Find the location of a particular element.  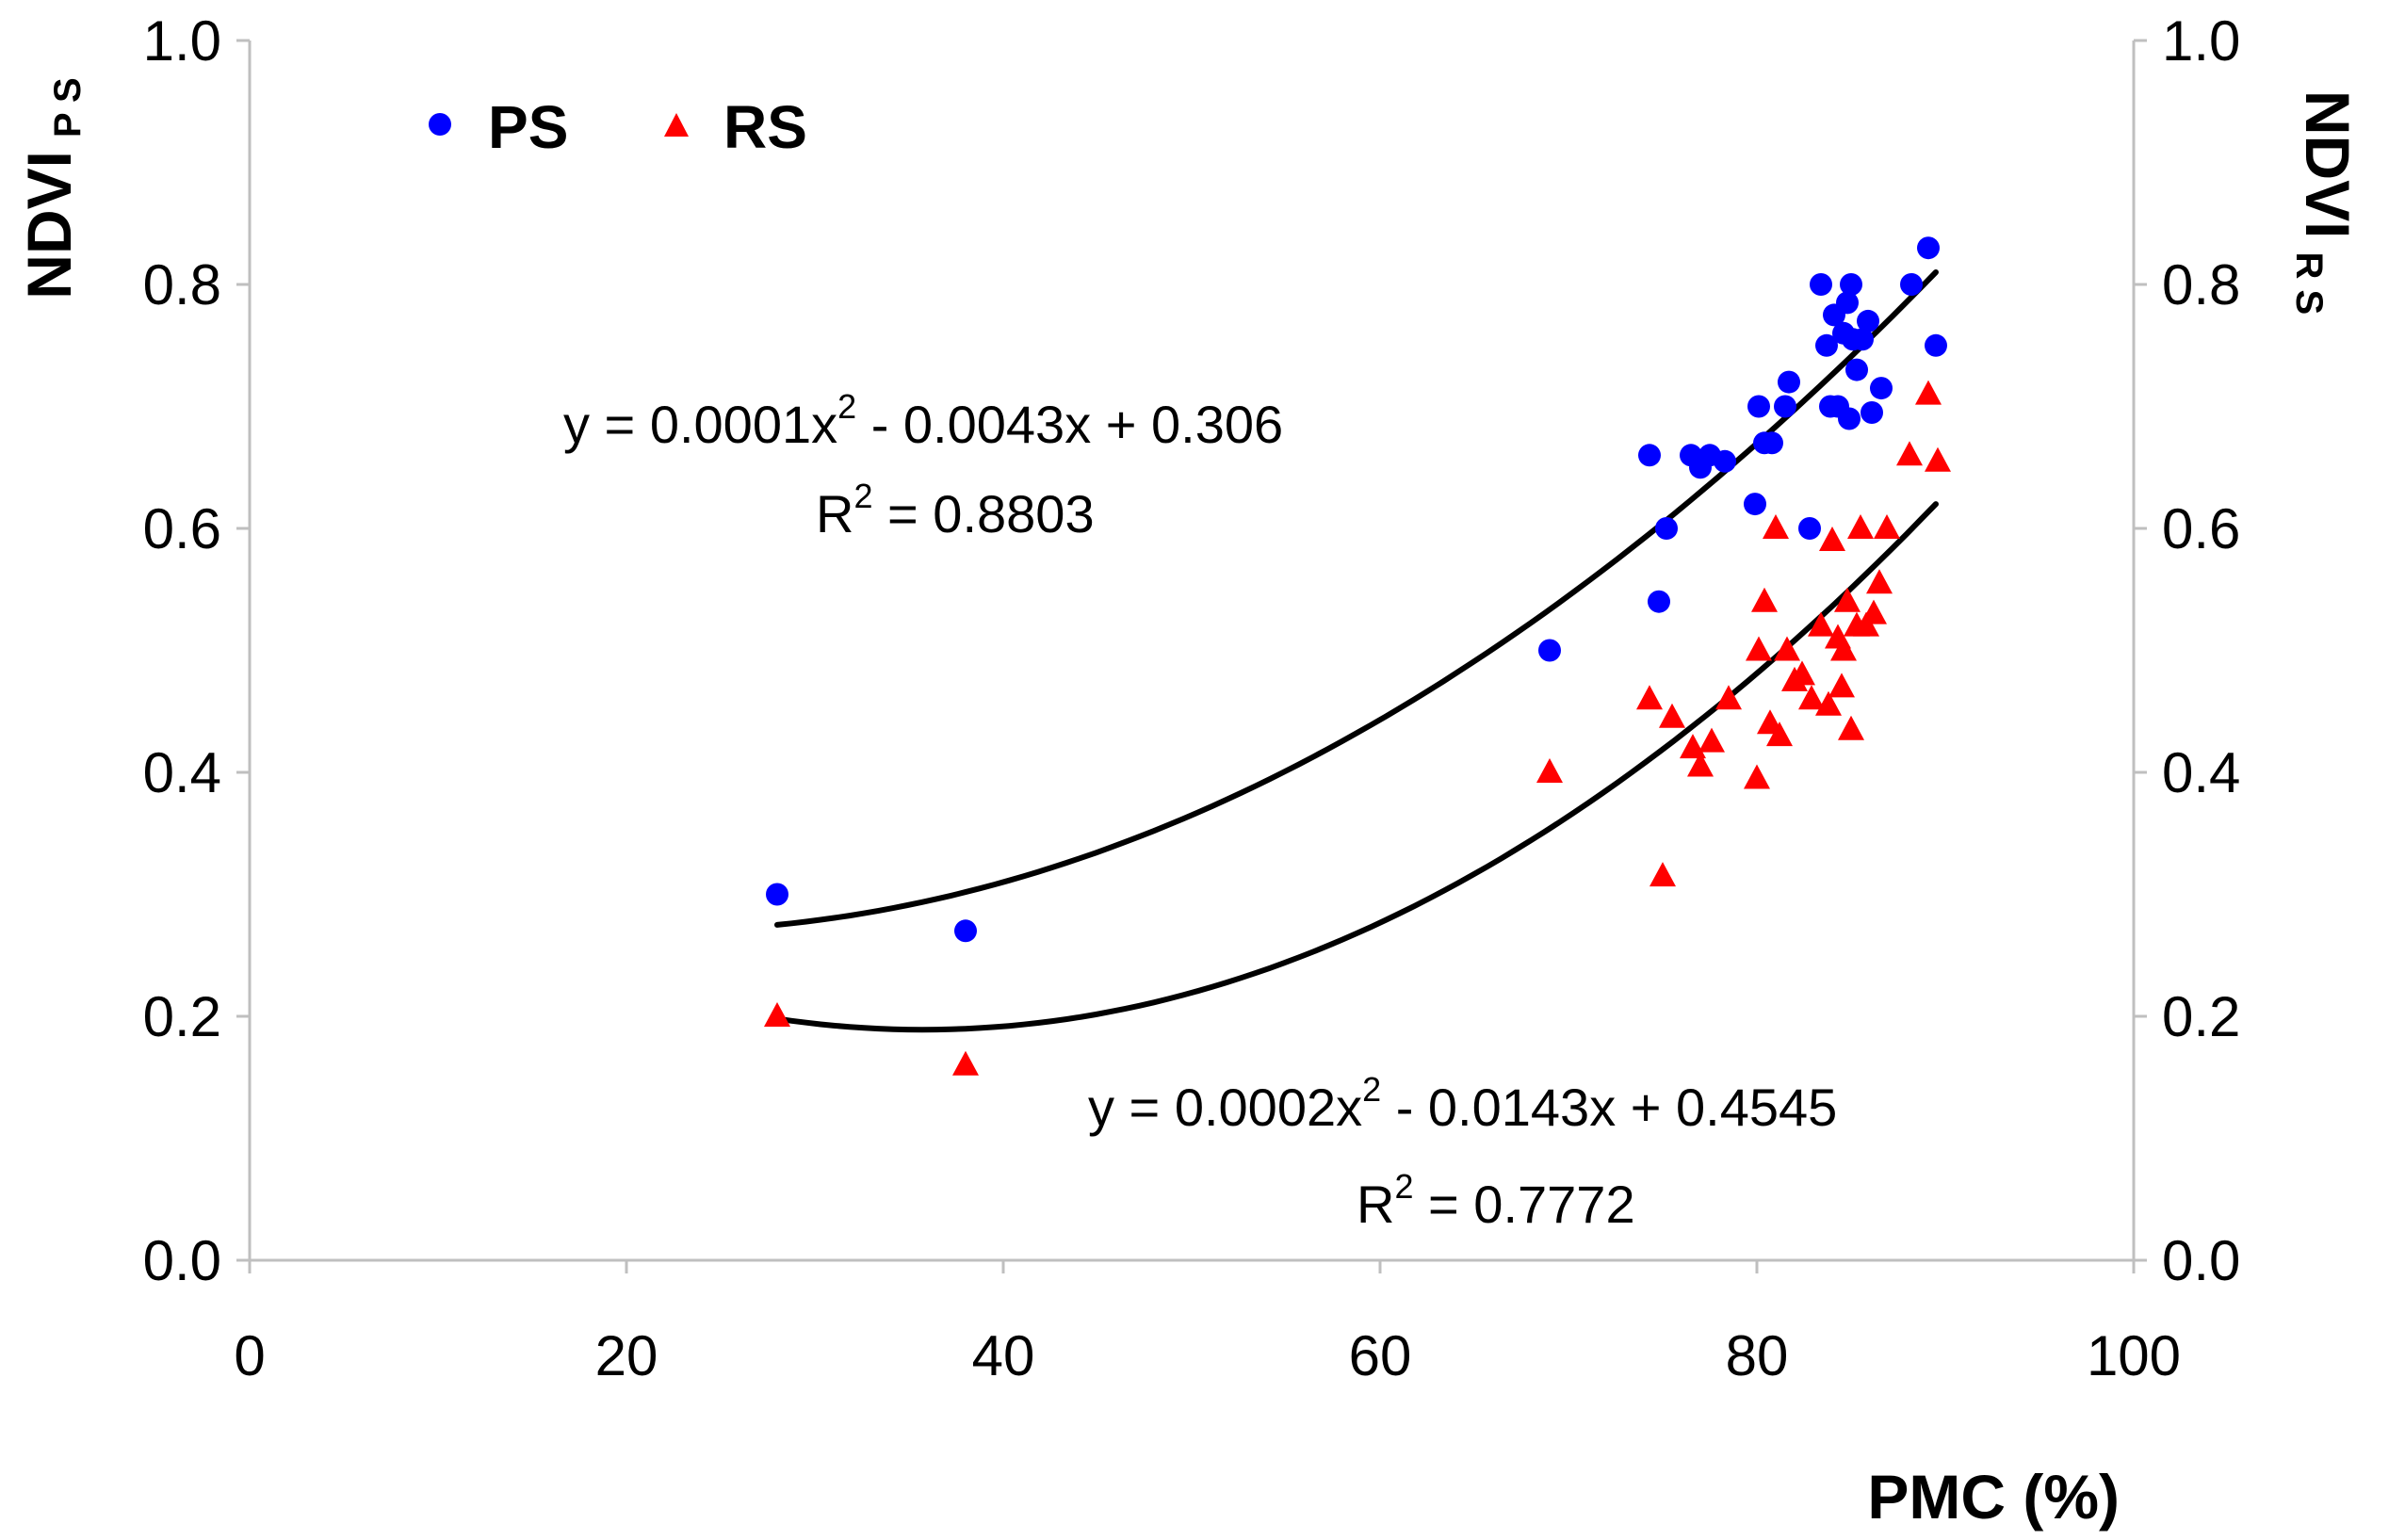

right-axis-title-main: NDVI is located at coordinates (2328, 164).